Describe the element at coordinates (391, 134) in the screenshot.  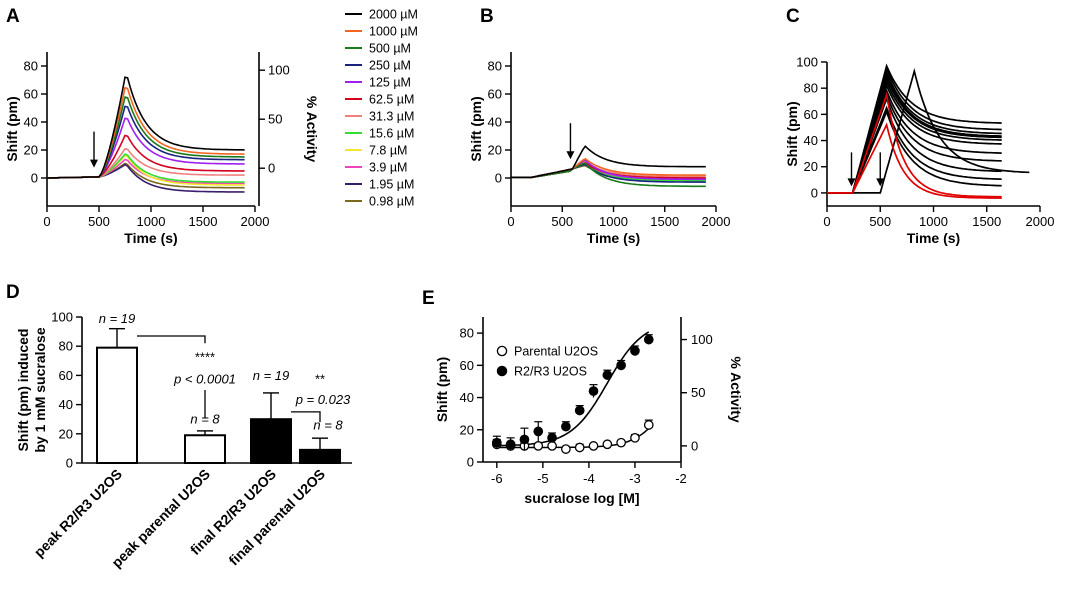
I see `legend-label: 15.6 µM` at that location.